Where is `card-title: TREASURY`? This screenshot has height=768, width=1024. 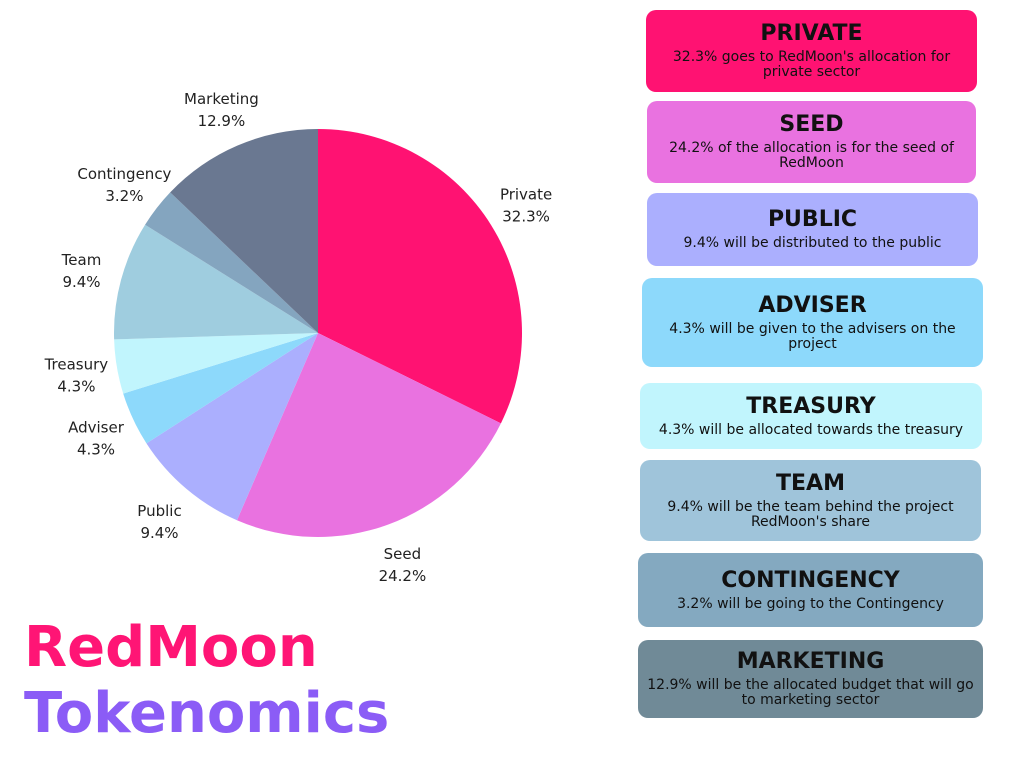 card-title: TREASURY is located at coordinates (811, 406).